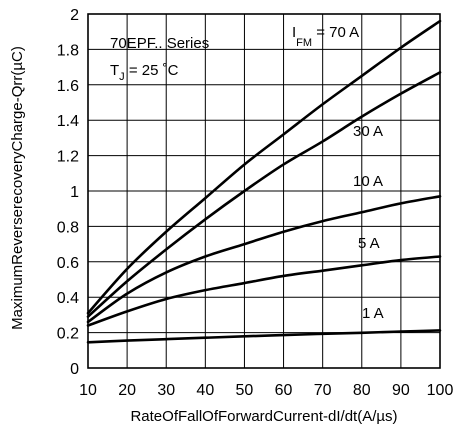 Image resolution: width=458 pixels, height=430 pixels. I want to click on y-tick-label: 0.2, so click(68, 334).